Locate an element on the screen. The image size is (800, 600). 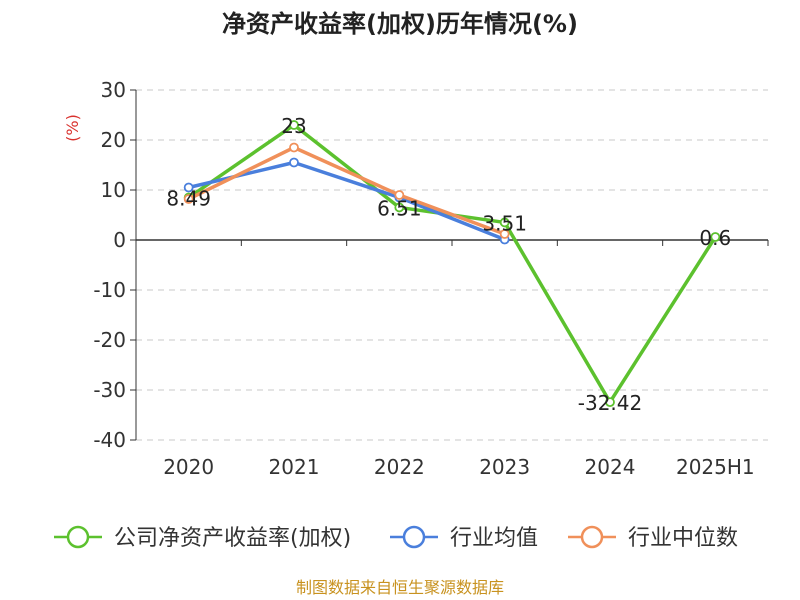
x-tick-label: 2020 is located at coordinates (188, 467).